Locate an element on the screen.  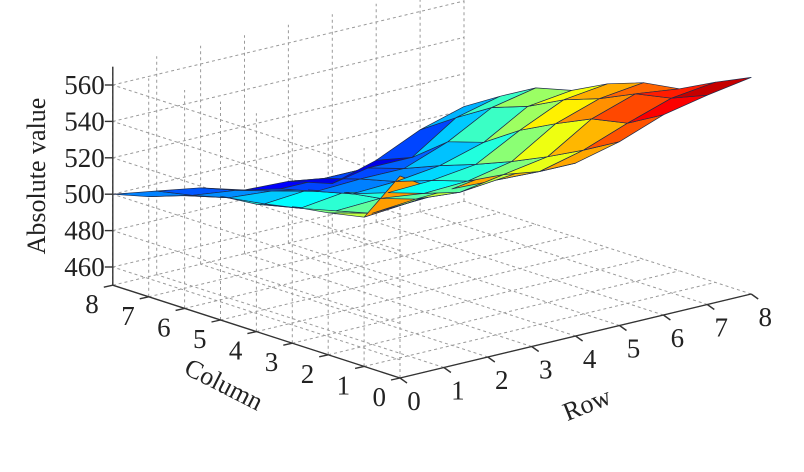
x-tick-label: 7 is located at coordinates (722, 328).